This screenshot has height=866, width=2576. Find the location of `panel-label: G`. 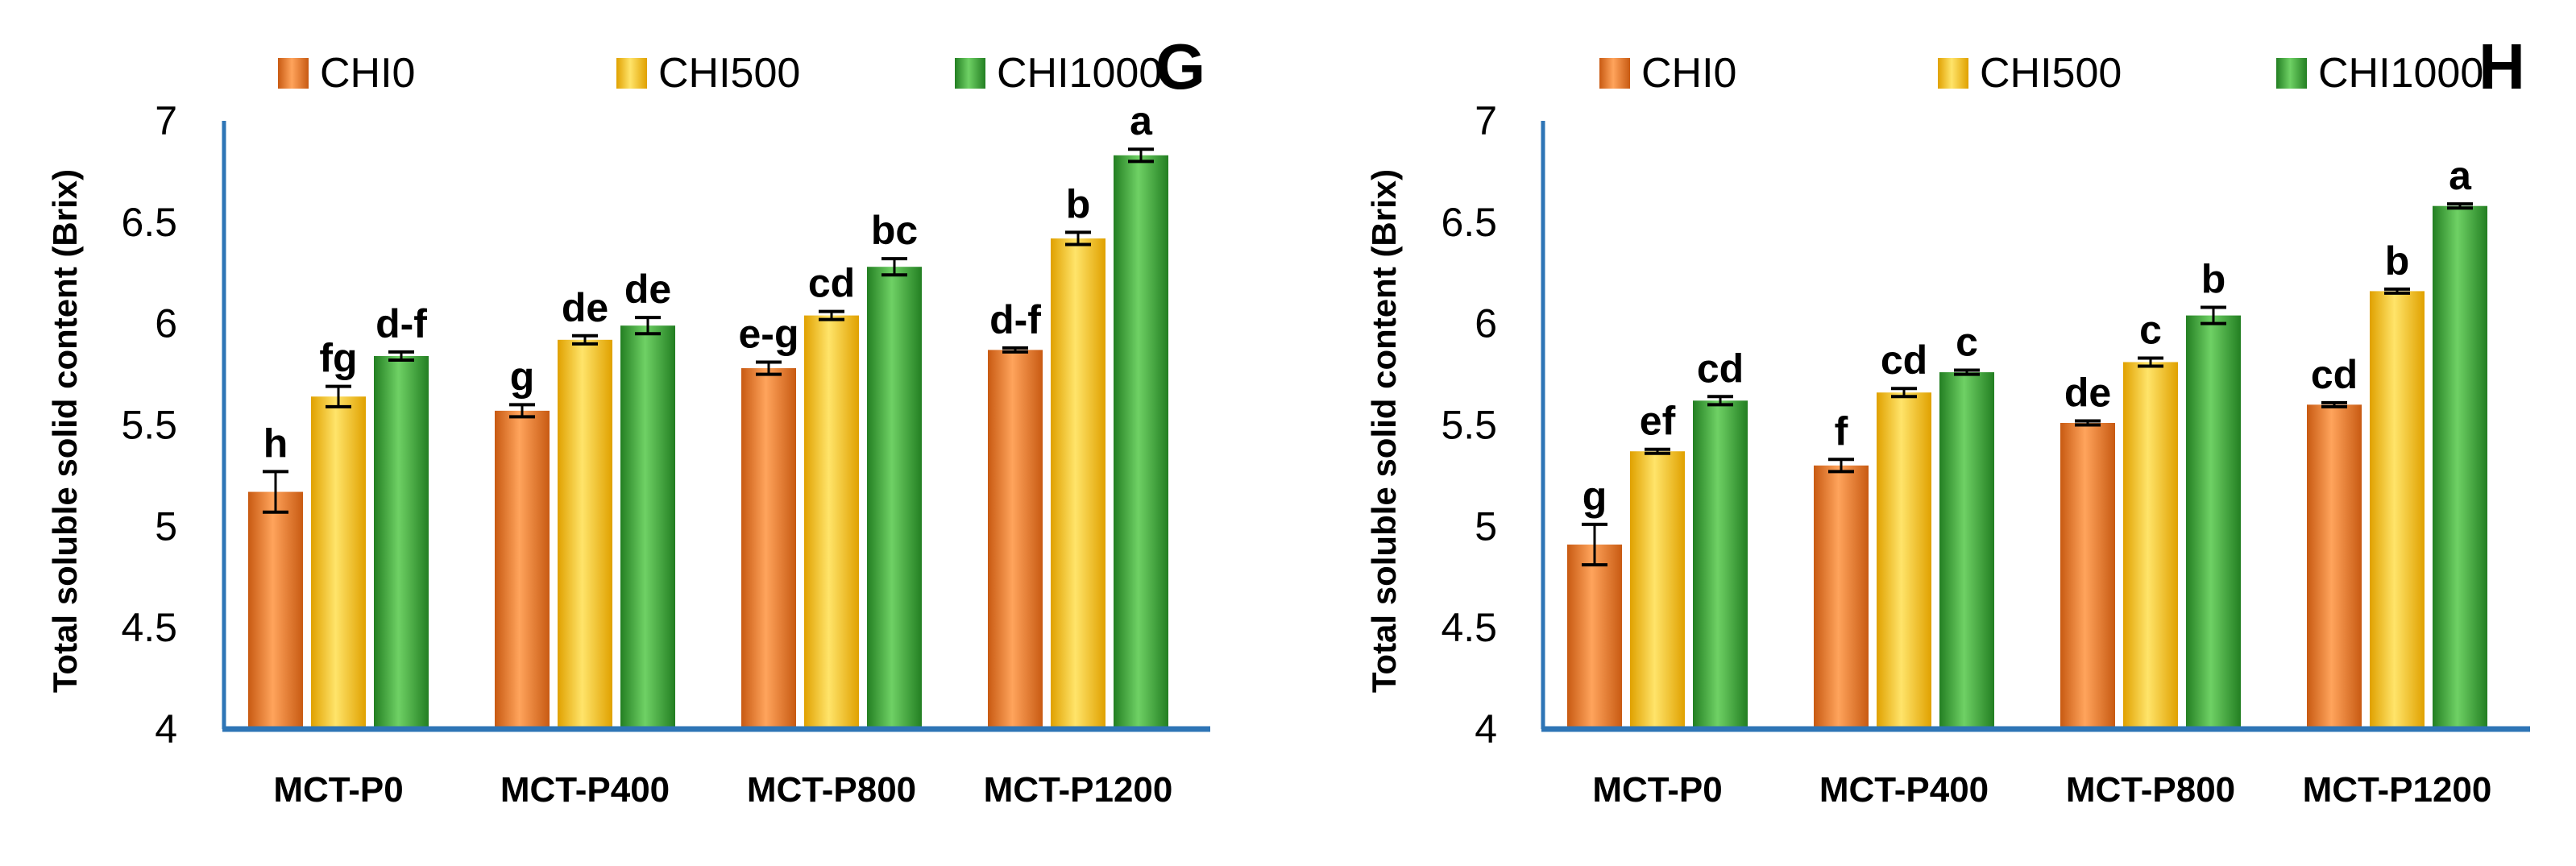

panel-label: G is located at coordinates (1180, 66).